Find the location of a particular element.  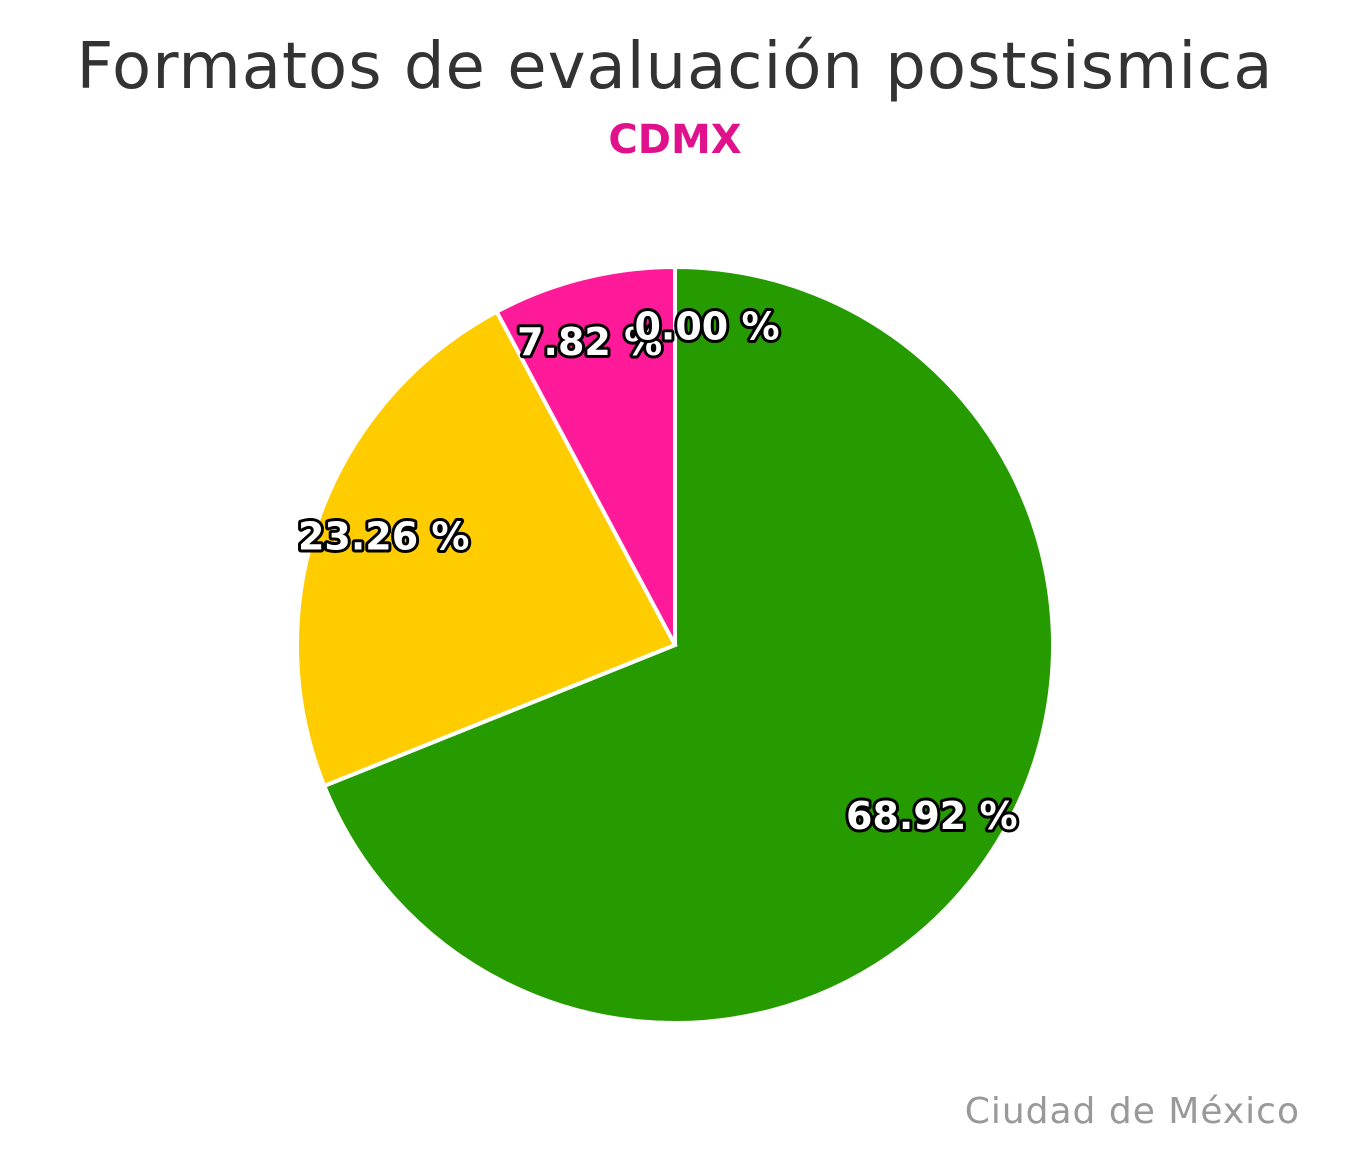

slice-label-0: 68.92 % is located at coordinates (932, 816).